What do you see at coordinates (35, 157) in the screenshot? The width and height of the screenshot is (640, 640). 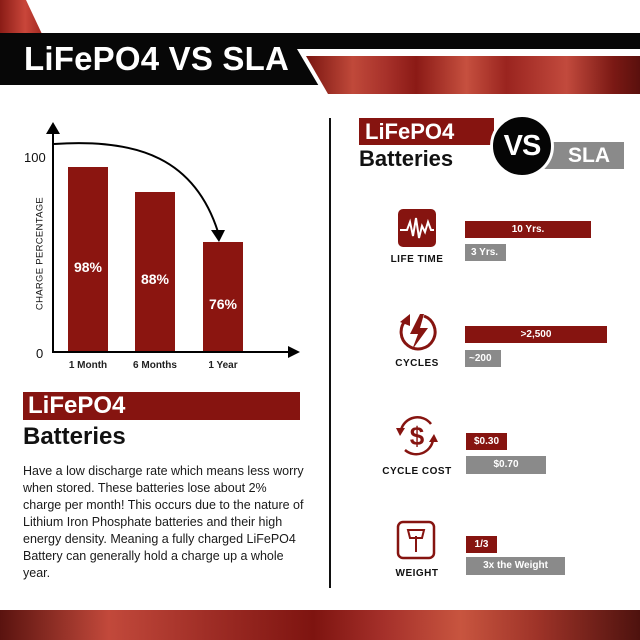 I see `y-tick-100: 100` at bounding box center [35, 157].